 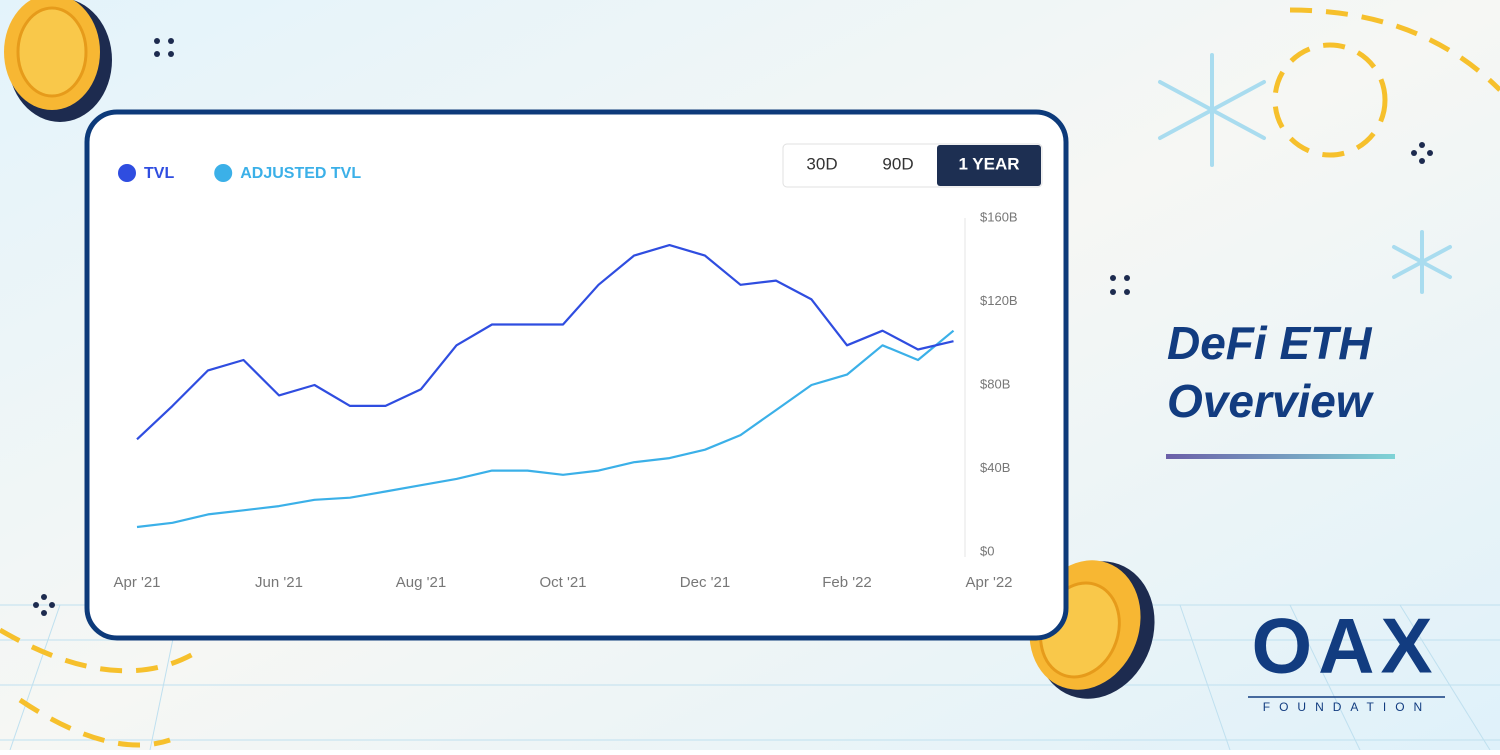 What do you see at coordinates (988, 582) in the screenshot?
I see `x-tick-label: Apr '22` at bounding box center [988, 582].